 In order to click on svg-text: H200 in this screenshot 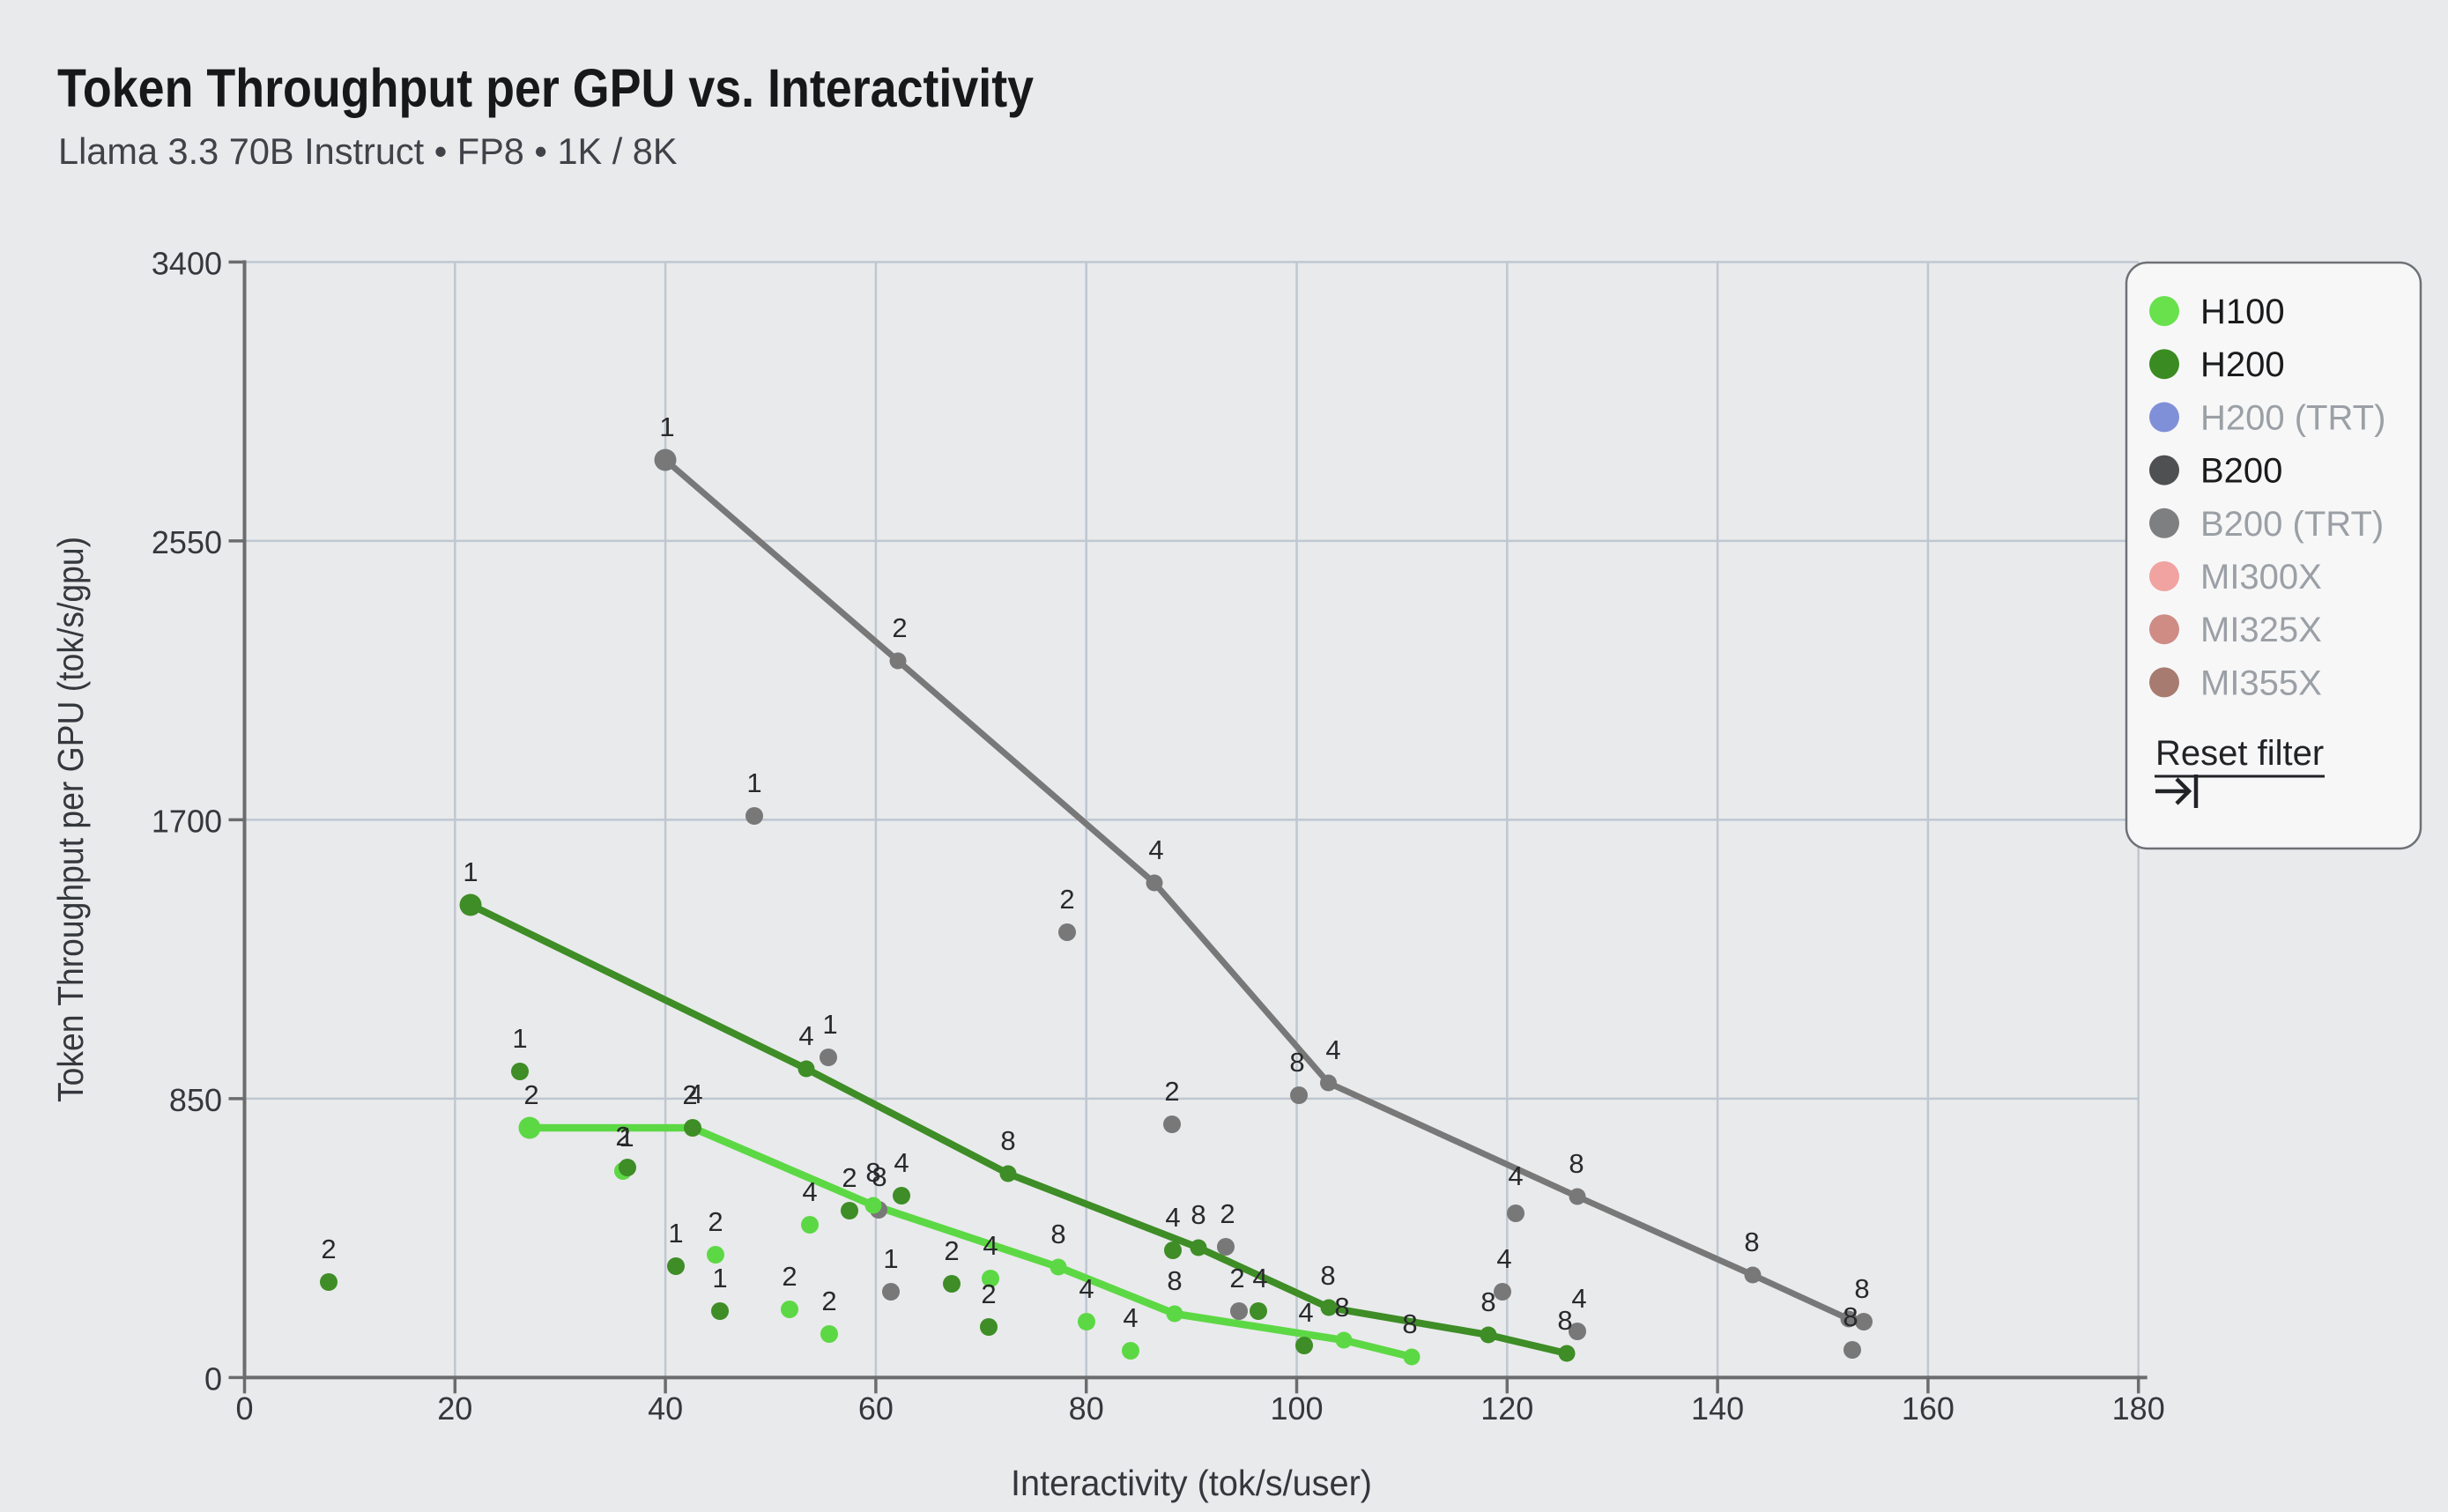, I will do `click(2242, 364)`.